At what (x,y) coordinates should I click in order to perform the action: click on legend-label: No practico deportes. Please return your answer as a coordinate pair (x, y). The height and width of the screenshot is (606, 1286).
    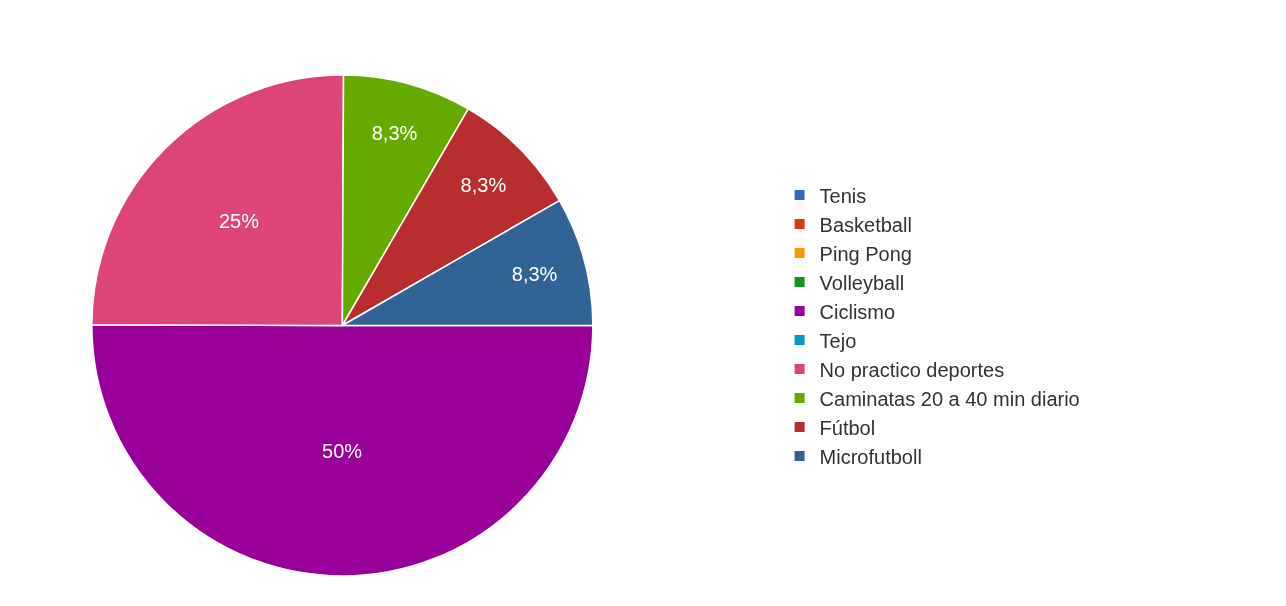
    Looking at the image, I should click on (912, 369).